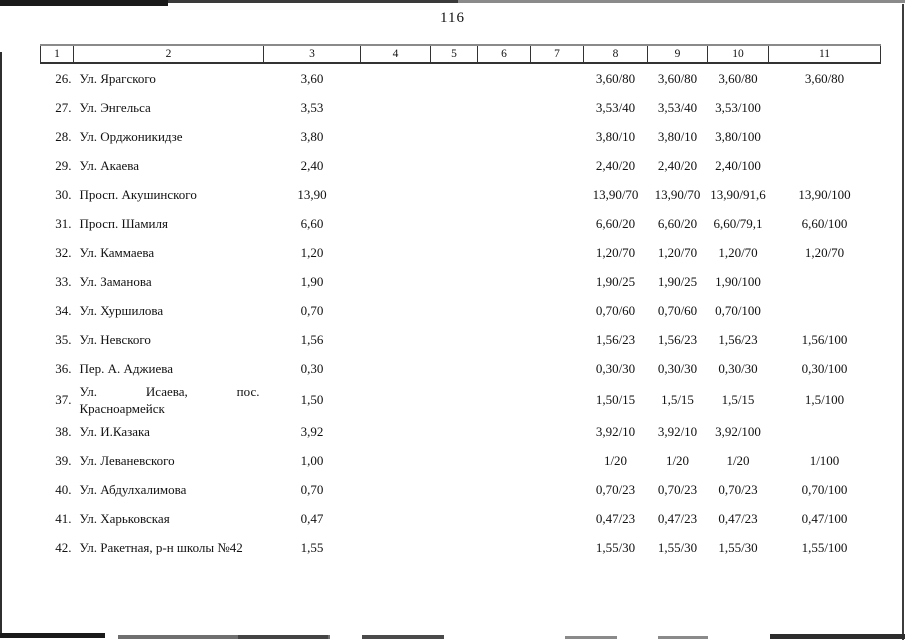 Image resolution: width=905 pixels, height=640 pixels. I want to click on column-header-10: 10, so click(738, 54).